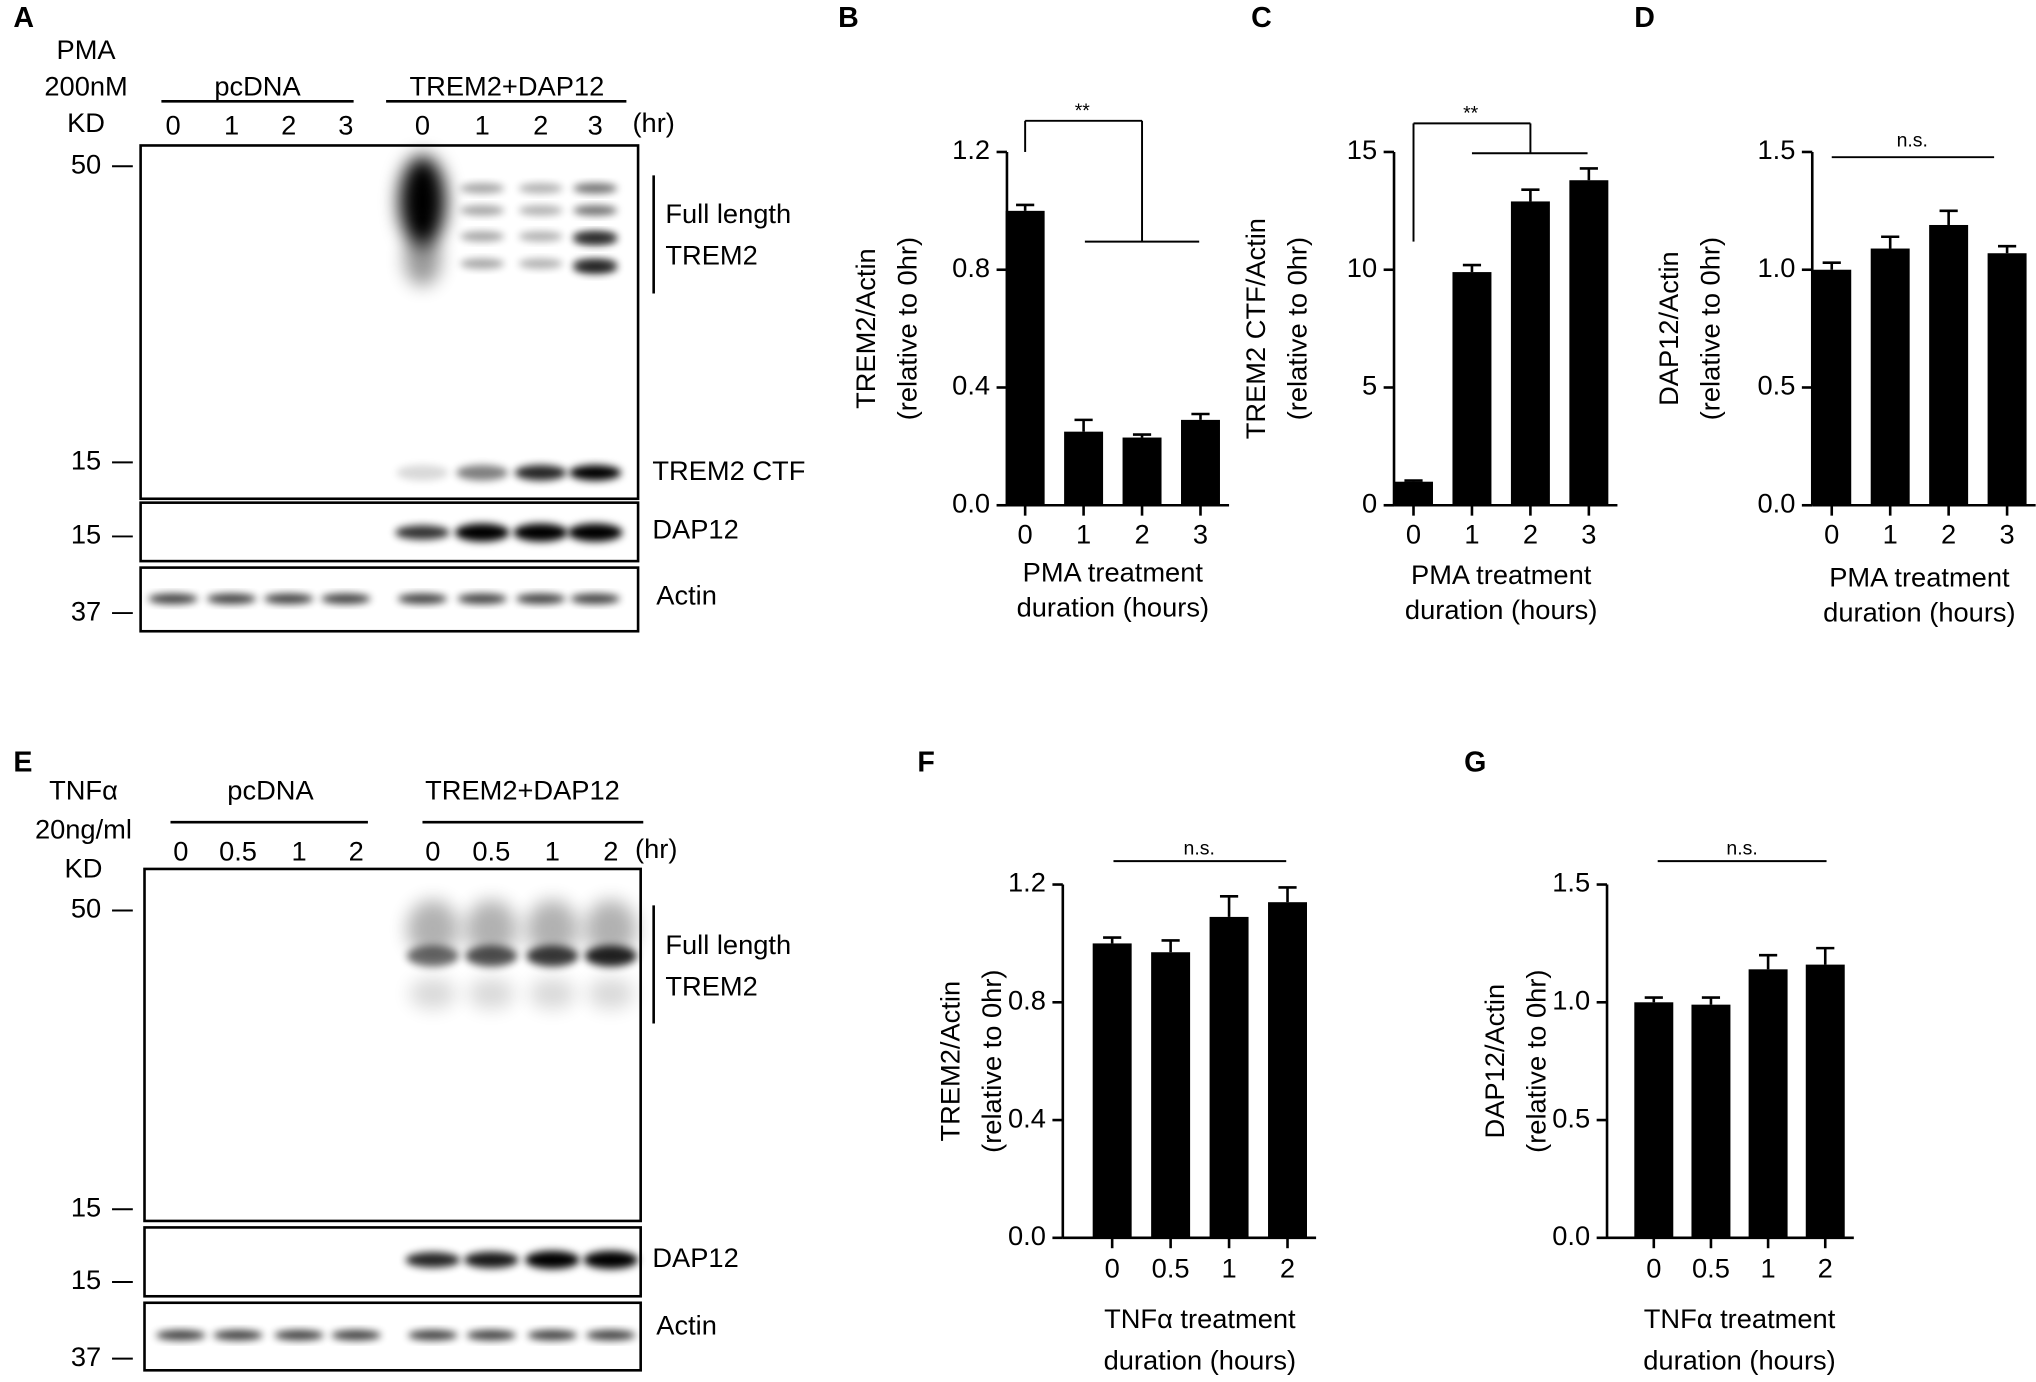  I want to click on y-tick-label: 5, so click(1369, 385).